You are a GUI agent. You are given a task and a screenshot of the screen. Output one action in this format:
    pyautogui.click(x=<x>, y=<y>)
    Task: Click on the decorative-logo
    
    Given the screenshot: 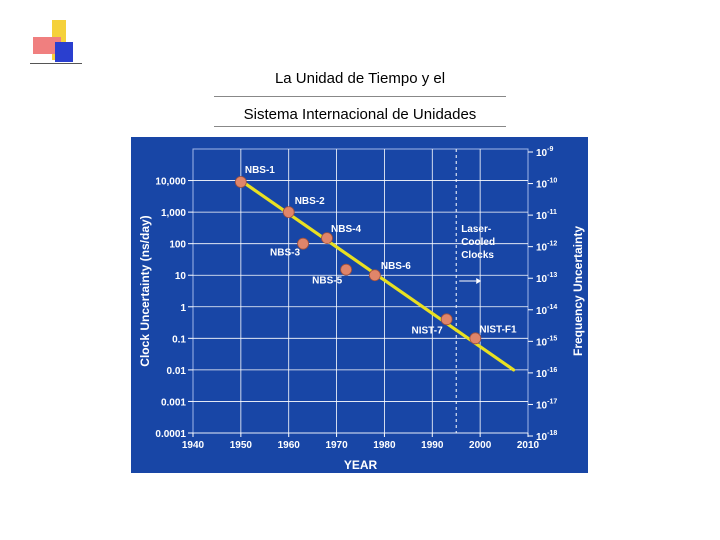 What is the action you would take?
    pyautogui.click(x=56, y=45)
    